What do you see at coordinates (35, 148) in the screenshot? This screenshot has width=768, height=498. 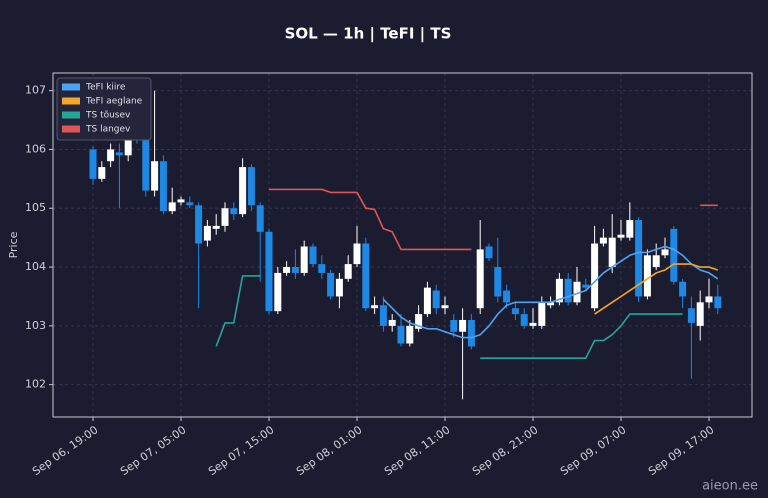 I see `y-tick-label: 106` at bounding box center [35, 148].